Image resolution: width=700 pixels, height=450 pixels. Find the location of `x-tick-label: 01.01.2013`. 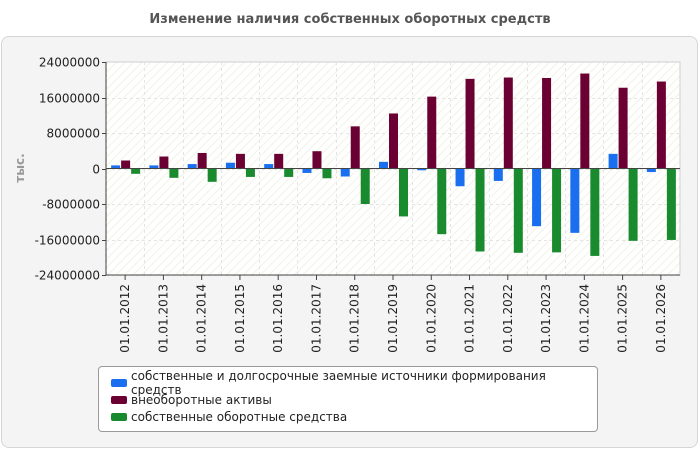

x-tick-label: 01.01.2013 is located at coordinates (163, 318).